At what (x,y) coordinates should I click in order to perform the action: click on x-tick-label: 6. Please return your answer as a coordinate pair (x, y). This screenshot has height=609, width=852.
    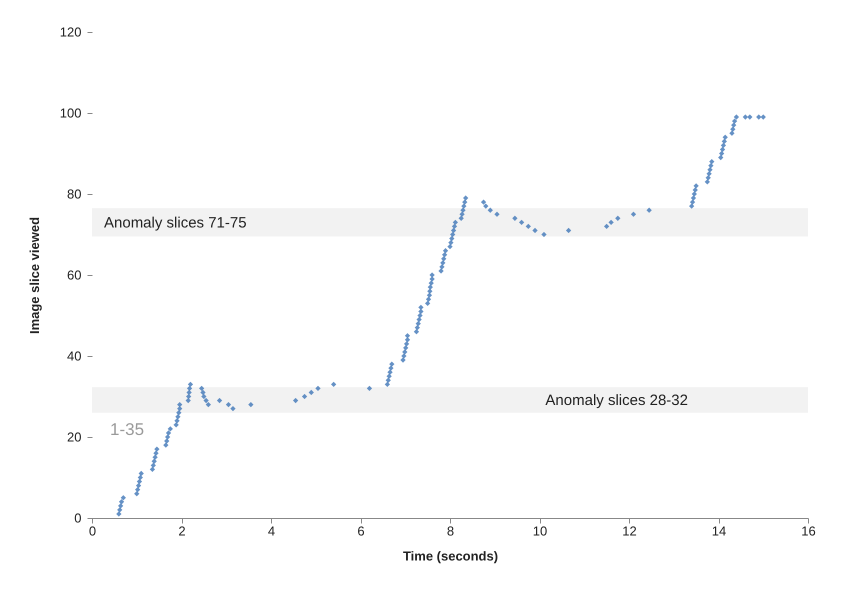
    Looking at the image, I should click on (361, 531).